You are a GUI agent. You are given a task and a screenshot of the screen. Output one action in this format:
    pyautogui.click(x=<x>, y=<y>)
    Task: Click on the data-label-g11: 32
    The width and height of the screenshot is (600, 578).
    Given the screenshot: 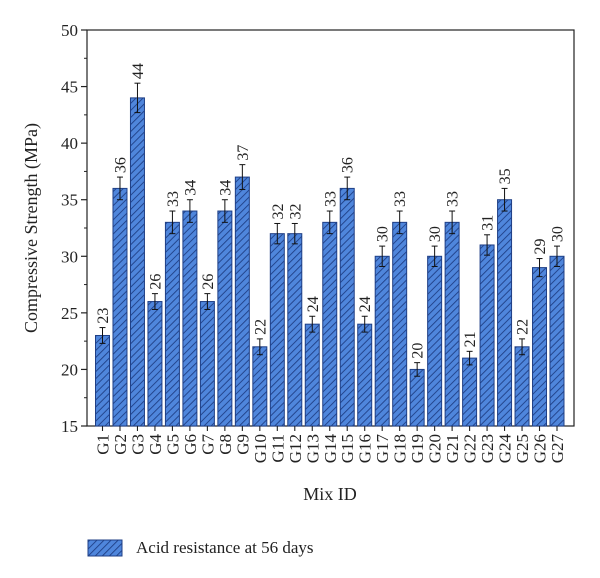 What is the action you would take?
    pyautogui.click(x=278, y=211)
    